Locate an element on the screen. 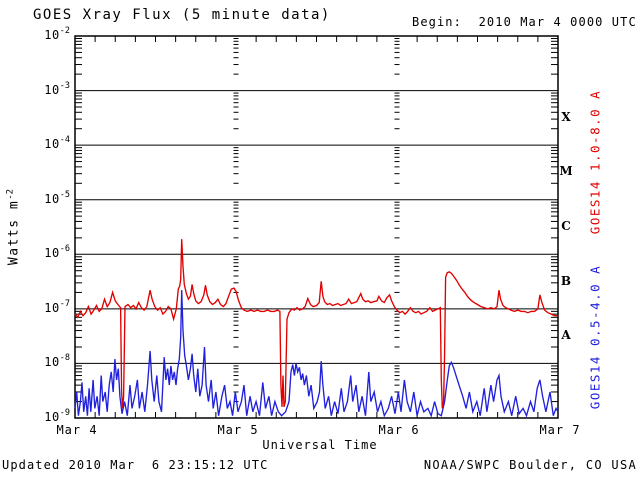 The height and width of the screenshot is (480, 640). y-tick-label: 10⁻⁵ is located at coordinates (57, 197).